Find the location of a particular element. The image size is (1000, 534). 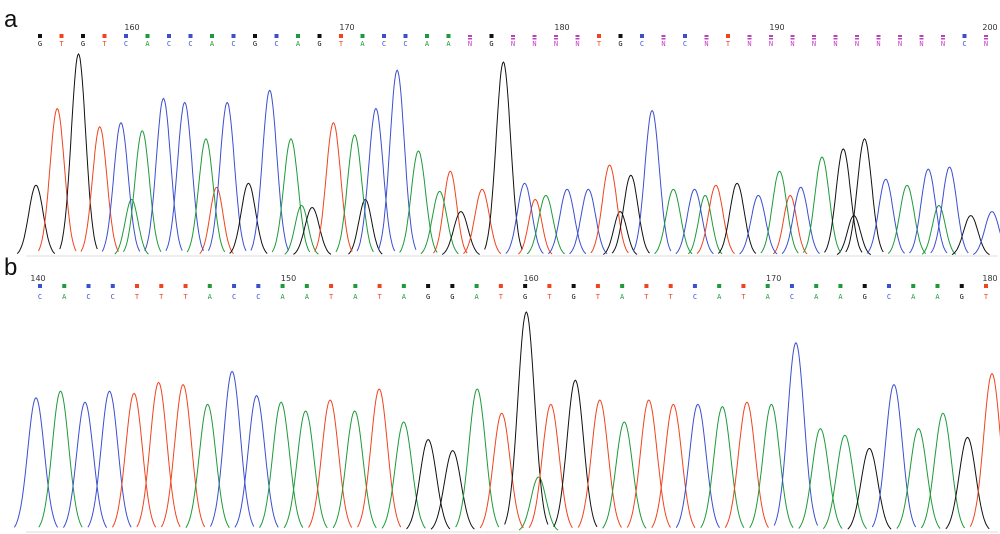

secondary-peak-A is located at coordinates (939, 229).